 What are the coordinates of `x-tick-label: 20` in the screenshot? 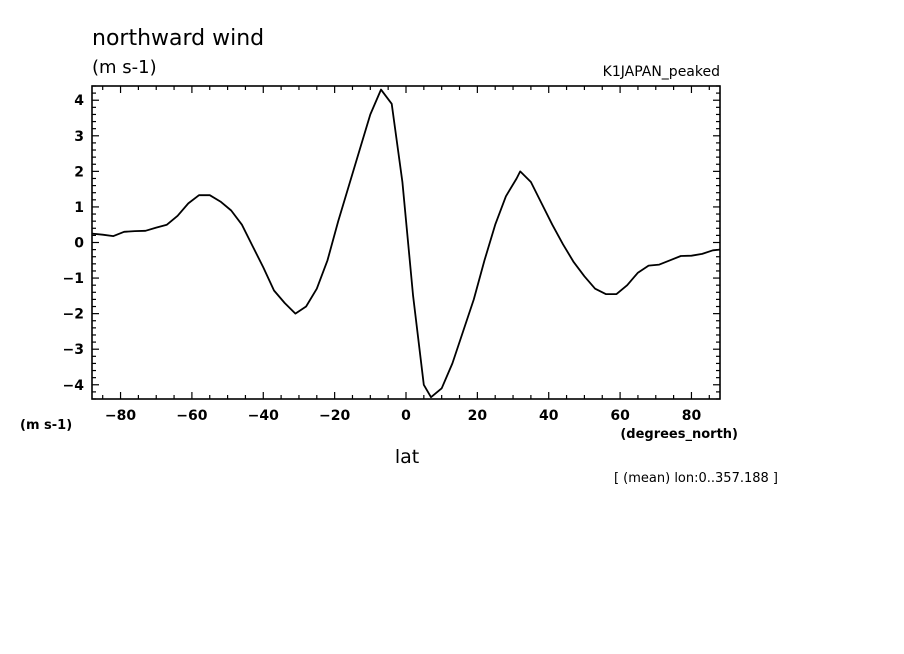 It's located at (478, 416).